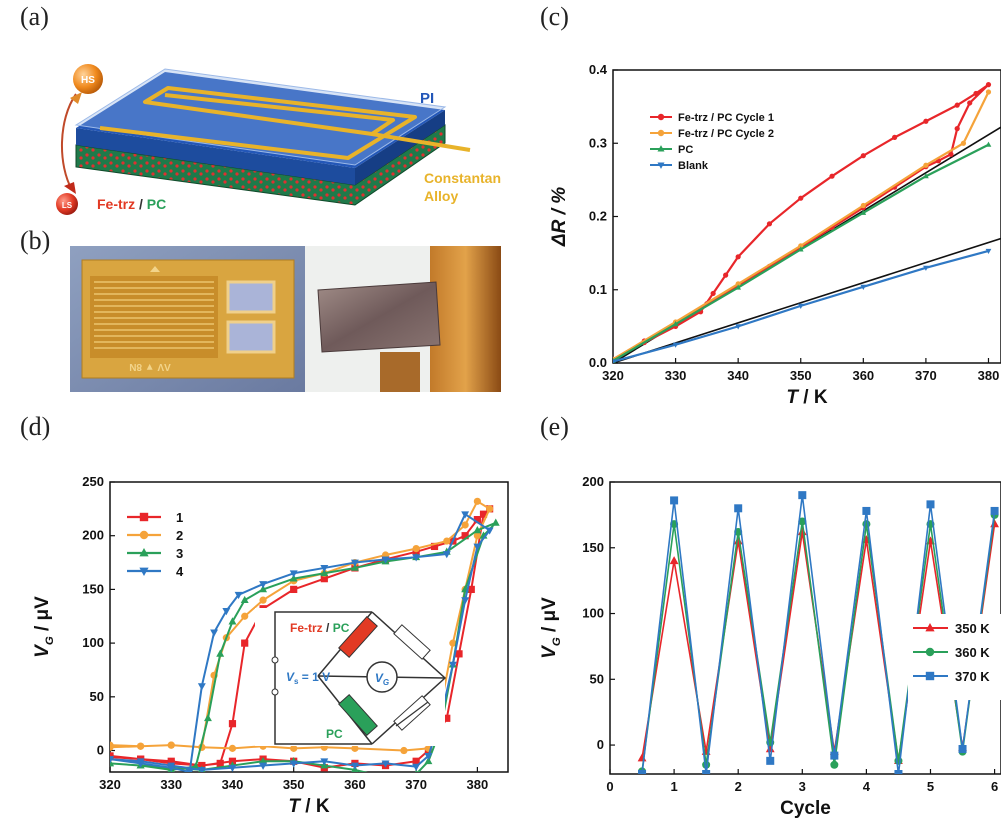 The height and width of the screenshot is (832, 1001). Describe the element at coordinates (726, 118) in the screenshot. I see `legend-label: Fe-trz / PC Cycle 1` at that location.